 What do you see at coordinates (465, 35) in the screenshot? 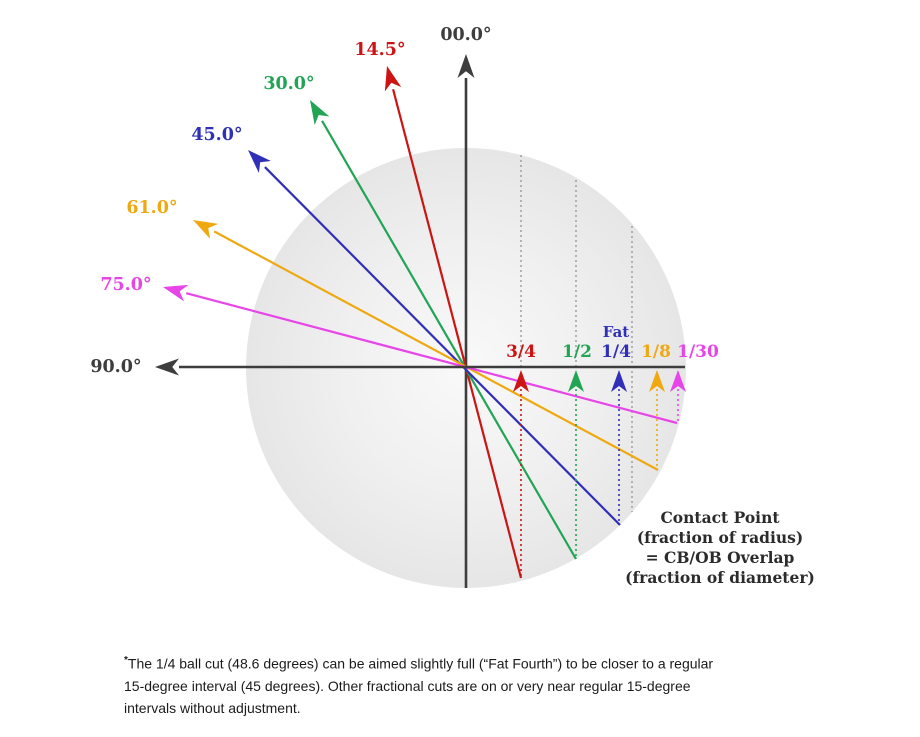
I see `cut-angle-0-label: 00.0°` at bounding box center [465, 35].